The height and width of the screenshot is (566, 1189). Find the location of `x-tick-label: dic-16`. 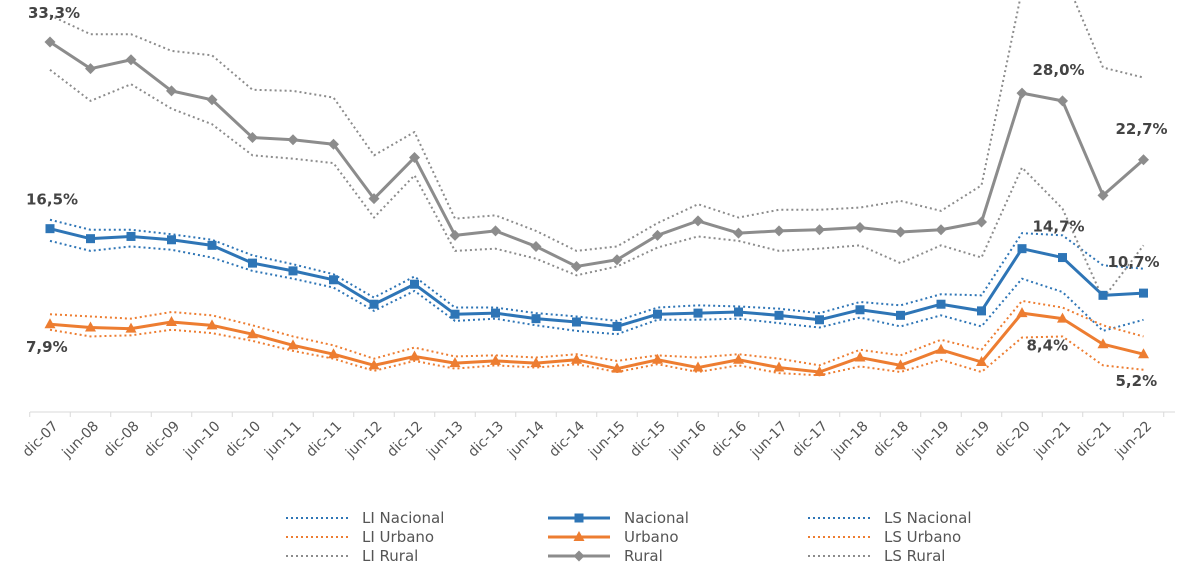

x-tick-label: dic-16 is located at coordinates (729, 439).